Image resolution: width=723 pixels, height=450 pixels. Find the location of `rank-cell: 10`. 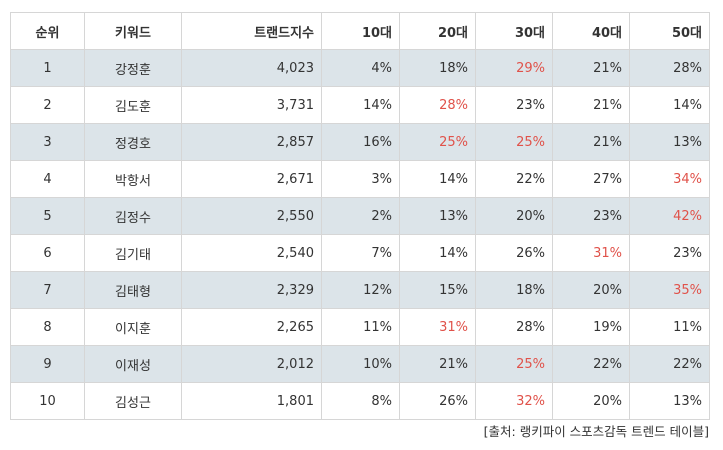

rank-cell: 10 is located at coordinates (47, 401).